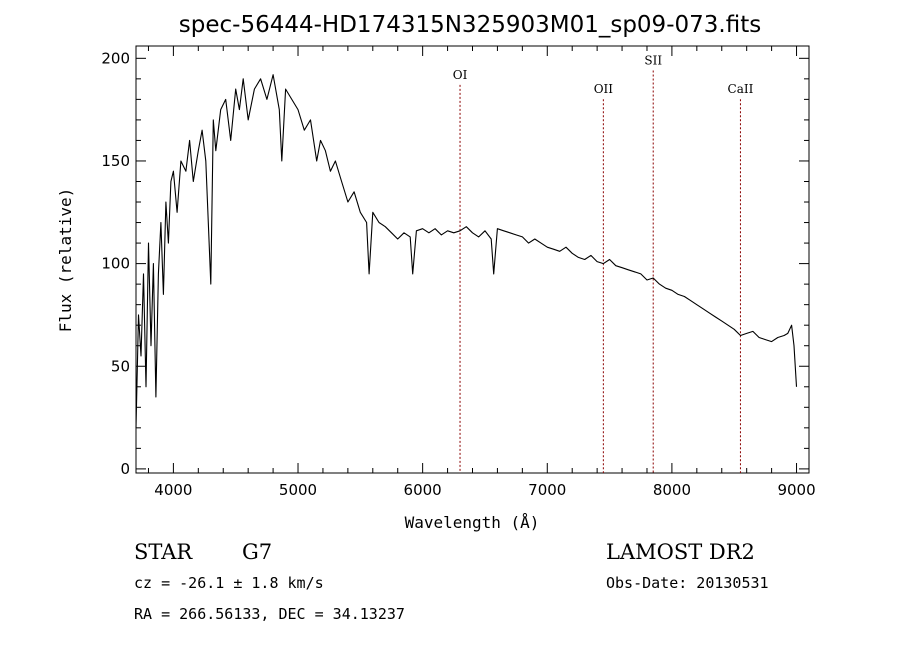 The width and height of the screenshot is (900, 649). I want to click on object-subclass: G7, so click(257, 552).